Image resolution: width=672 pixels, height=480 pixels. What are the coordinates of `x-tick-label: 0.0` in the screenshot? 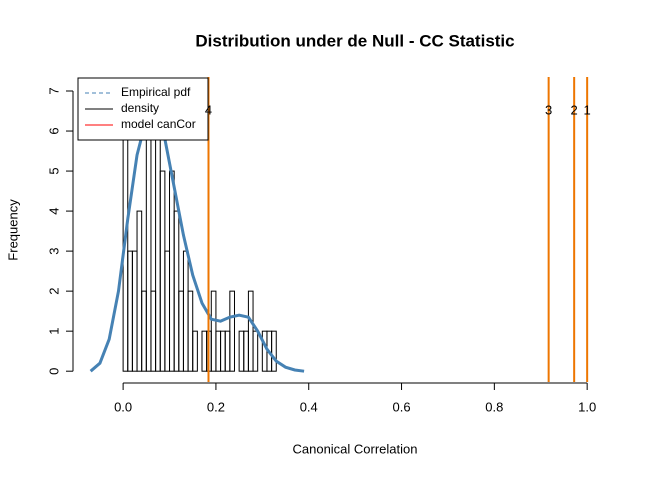 It's located at (123, 406).